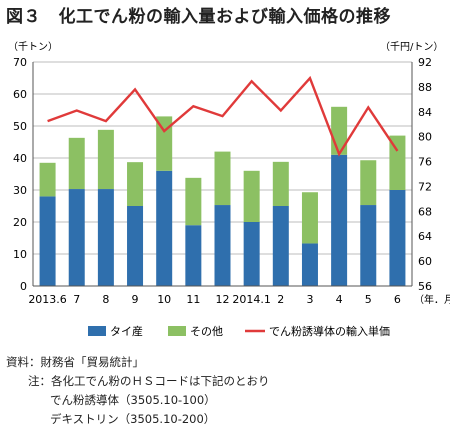  What do you see at coordinates (432, 299) in the screenshot?
I see `x-axis-unit: （年．月）` at bounding box center [432, 299].